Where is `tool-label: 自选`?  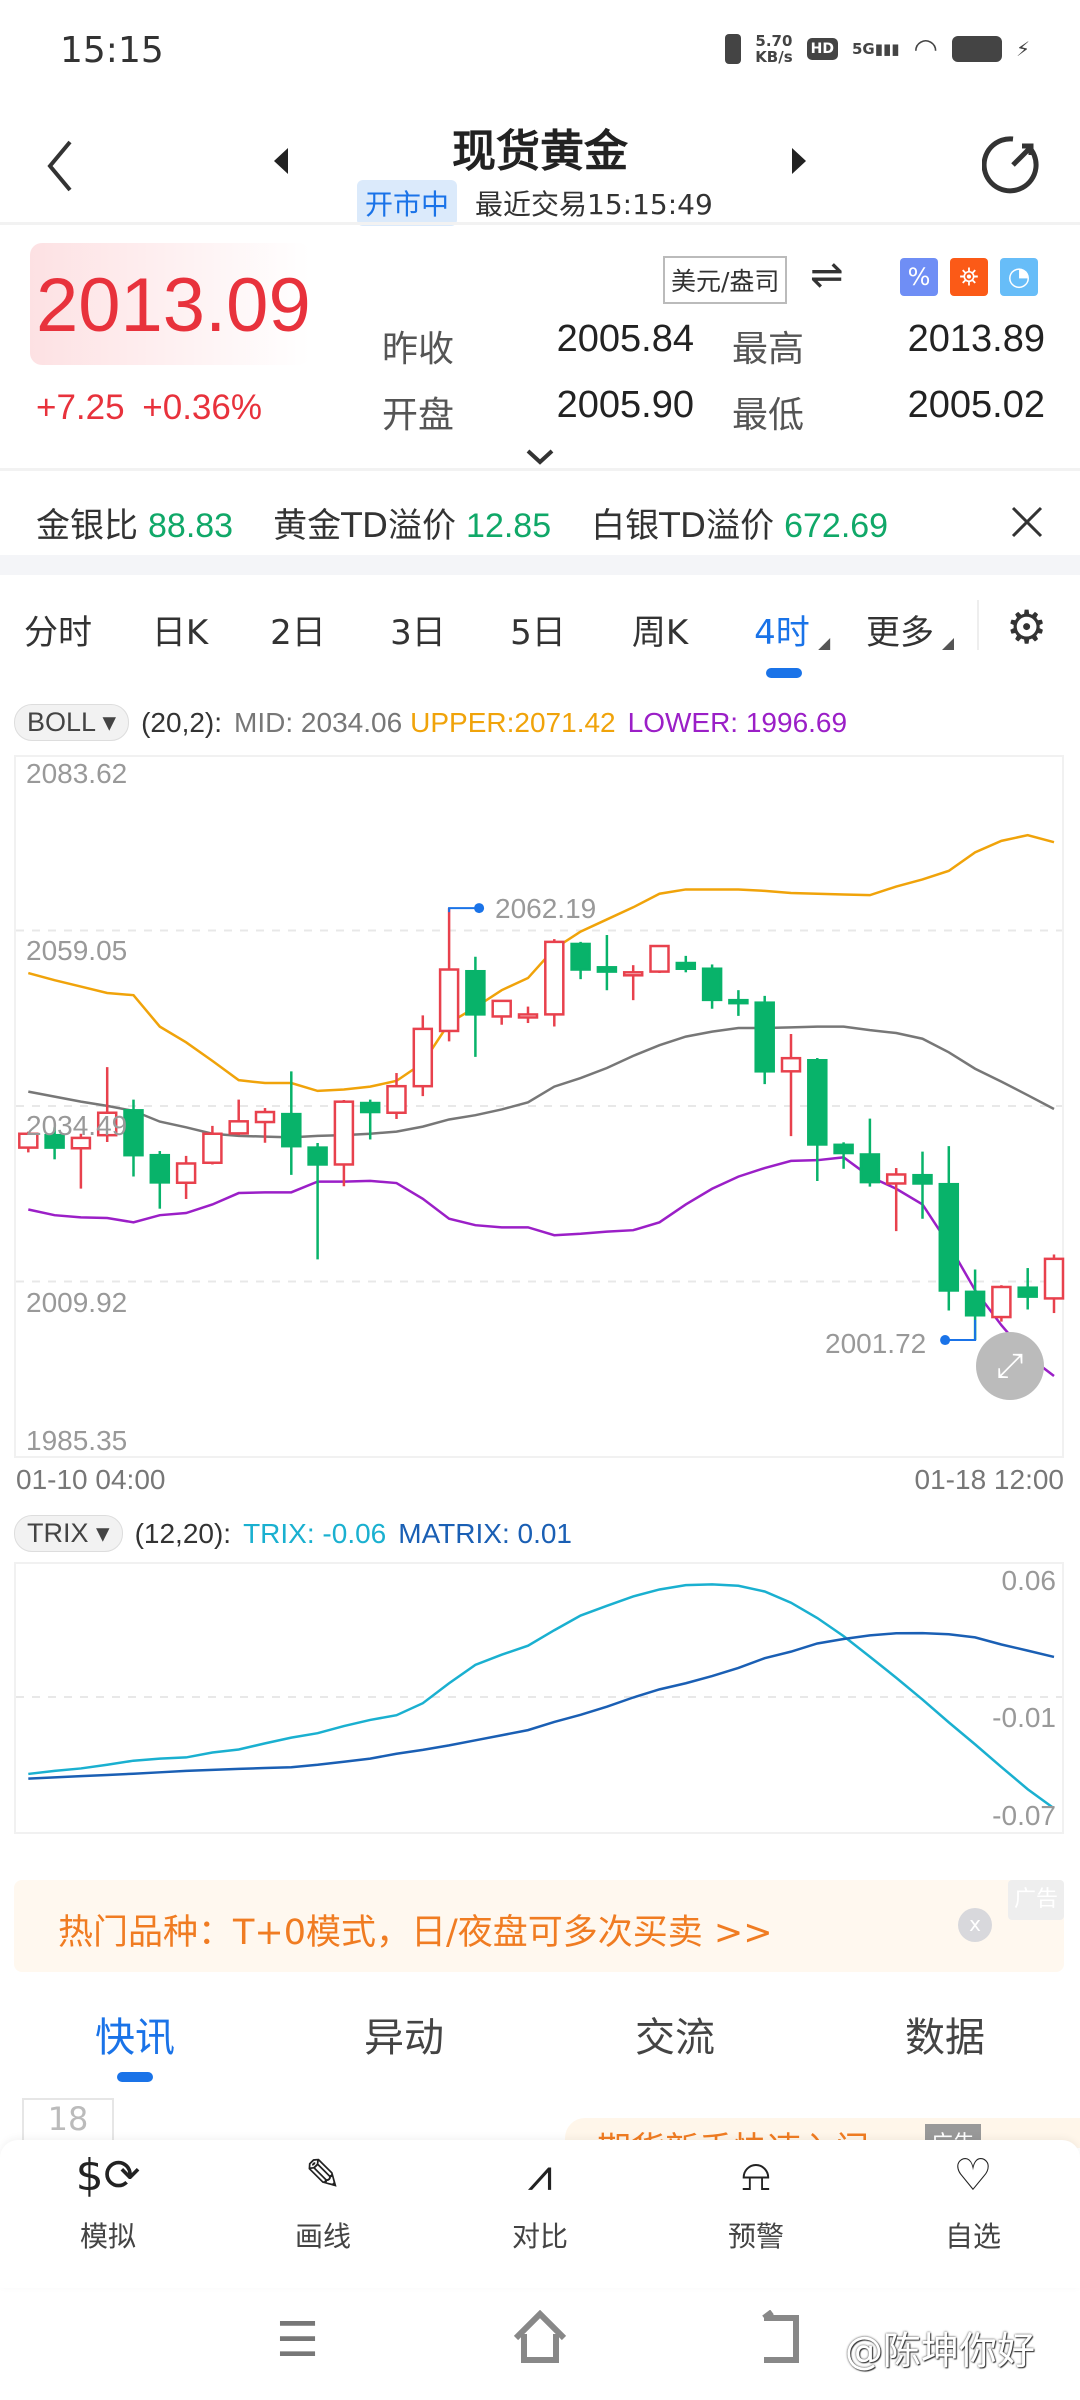
tool-label: 自选 is located at coordinates (972, 2236).